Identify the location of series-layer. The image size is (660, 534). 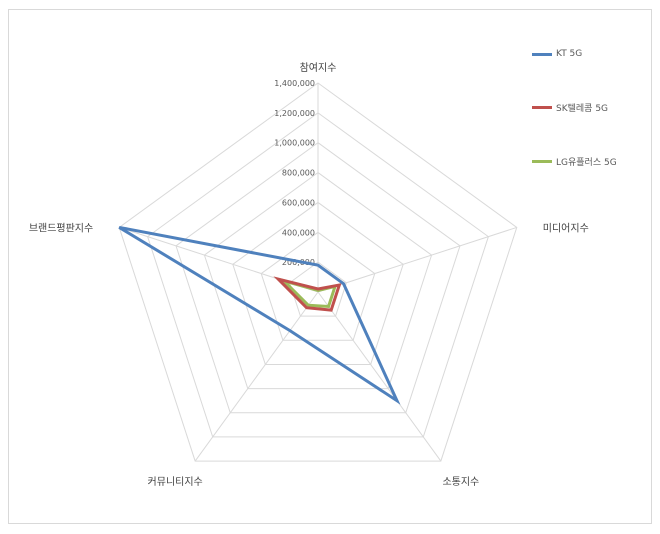
(259, 315).